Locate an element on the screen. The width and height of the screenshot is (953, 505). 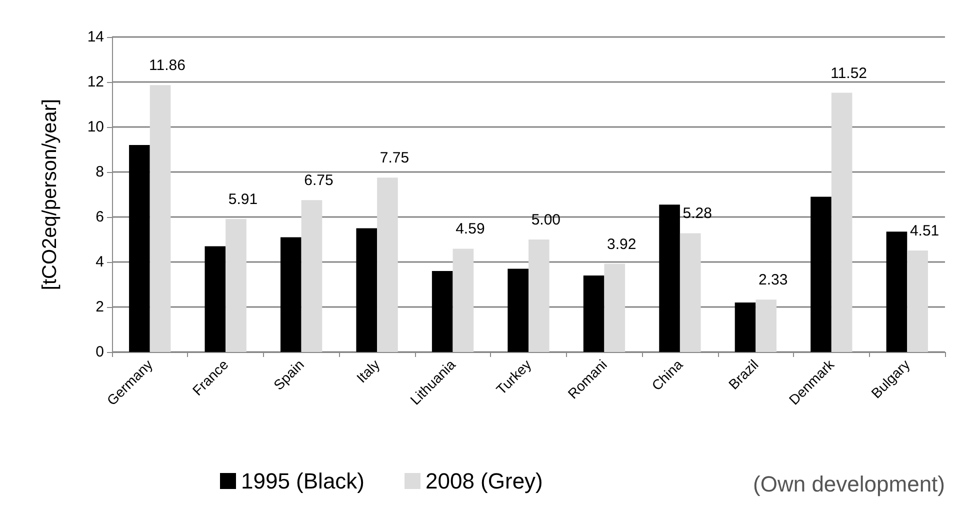
y-tick-label: 4 is located at coordinates (100, 262).